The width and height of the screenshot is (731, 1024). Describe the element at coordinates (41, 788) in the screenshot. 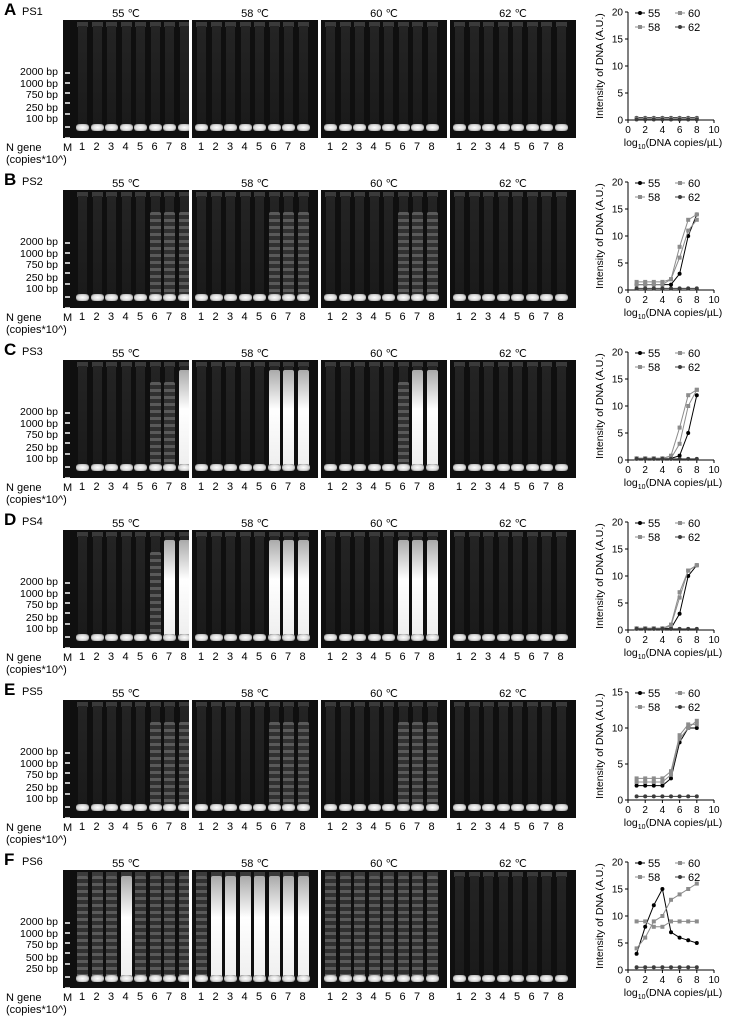

I see `marker-label: 250 bp` at that location.